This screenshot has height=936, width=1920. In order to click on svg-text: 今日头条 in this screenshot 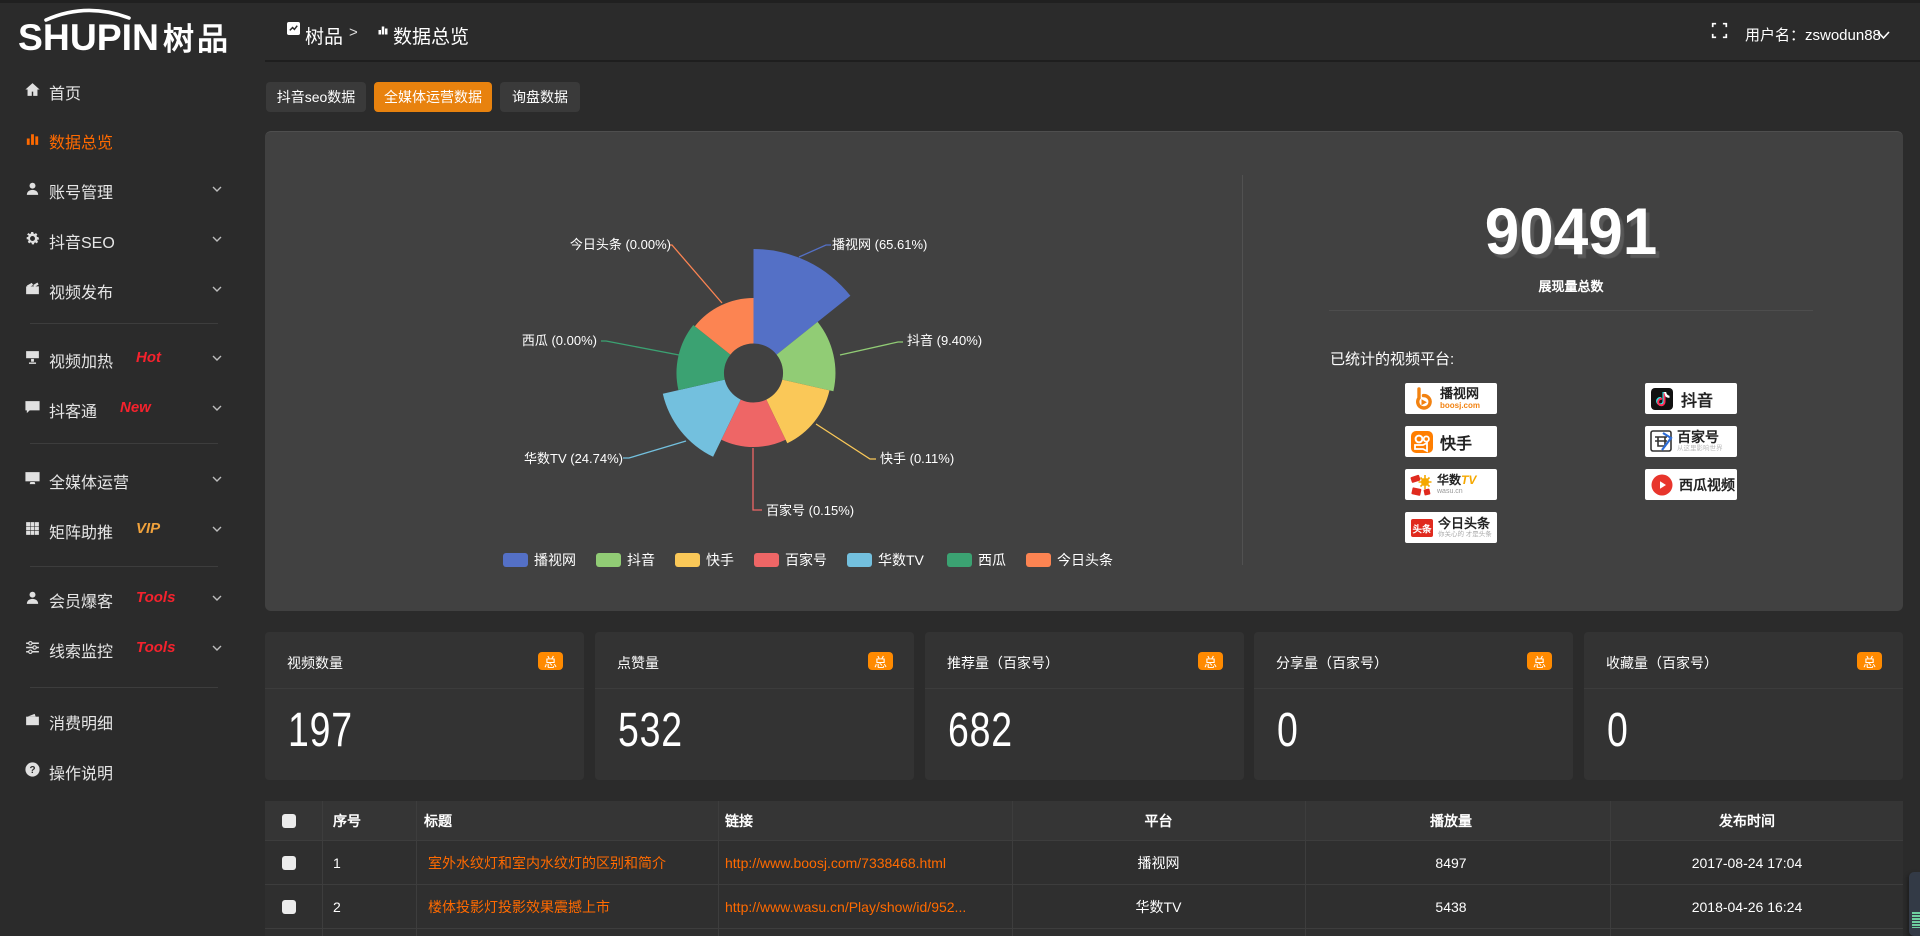, I will do `click(1085, 560)`.